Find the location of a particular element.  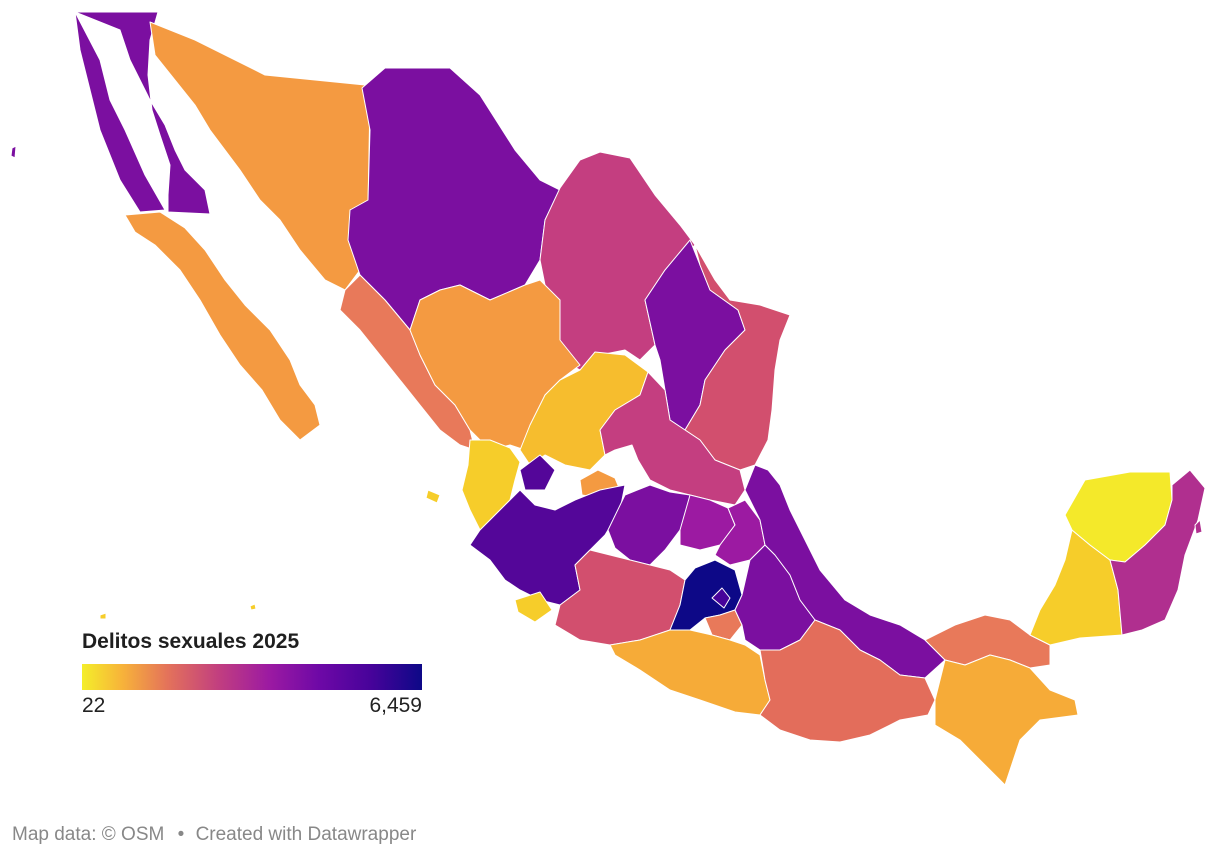

region-ciudad-de-mexico is located at coordinates (721, 598).